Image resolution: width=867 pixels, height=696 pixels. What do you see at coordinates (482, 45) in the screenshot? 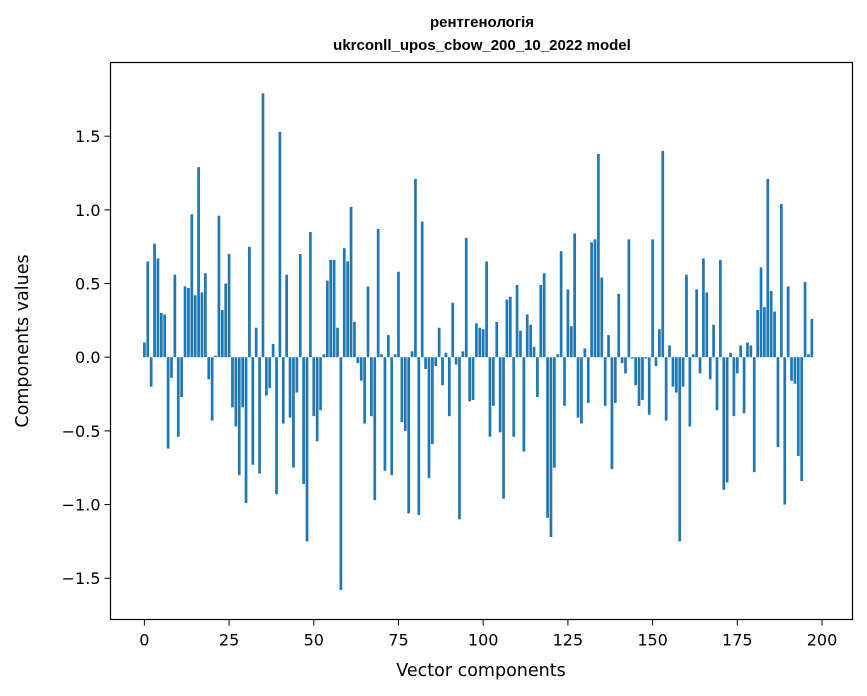
I see `chart-subtitle: ukrconll_upos_cbow_200_10_2022 model` at bounding box center [482, 45].